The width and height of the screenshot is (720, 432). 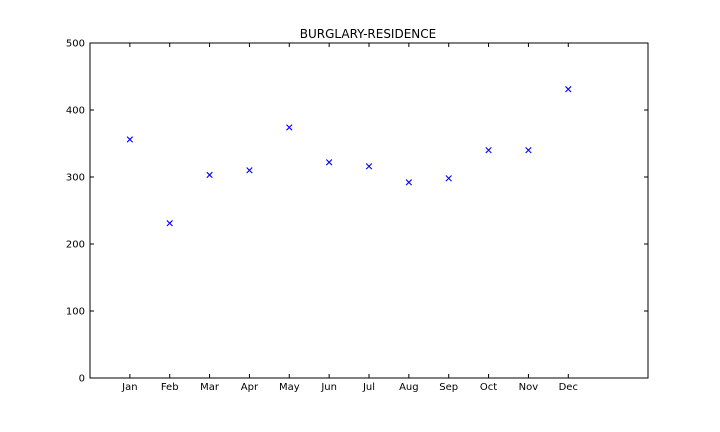 What do you see at coordinates (368, 34) in the screenshot?
I see `chart-title: BURGLARY-RESIDENCE` at bounding box center [368, 34].